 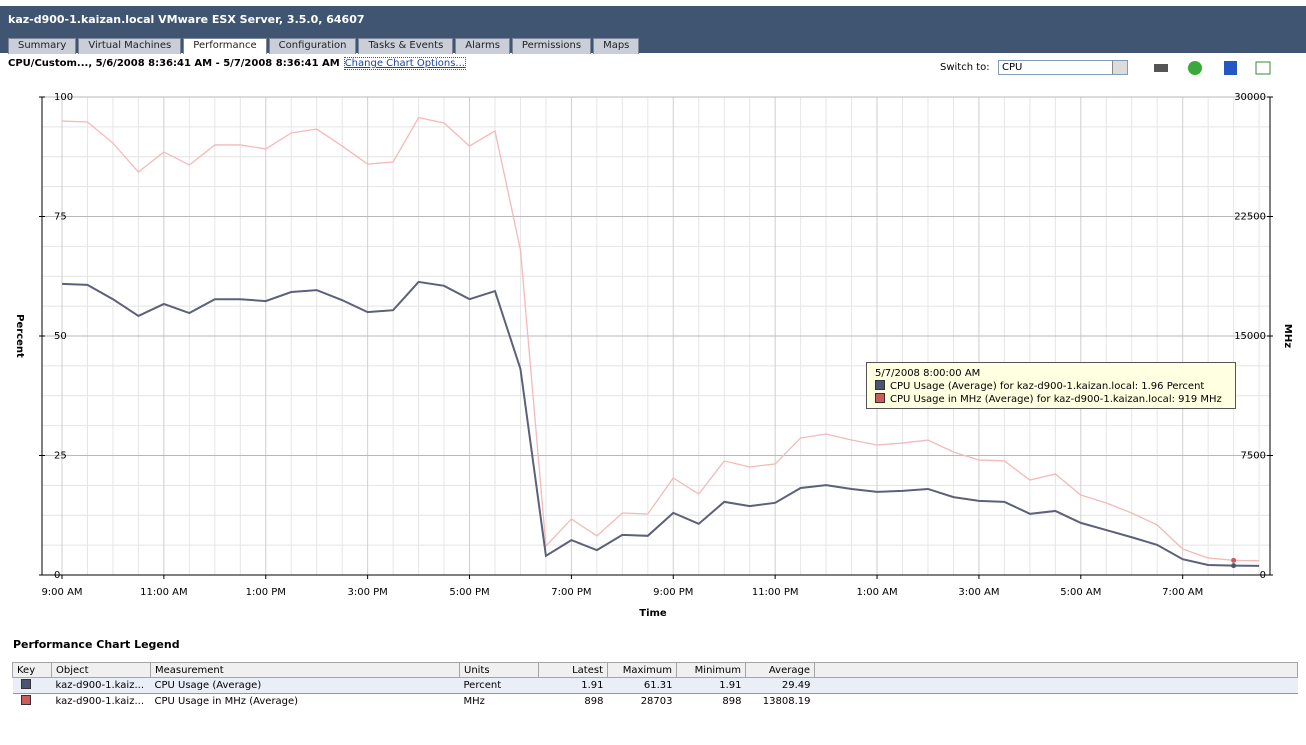 I want to click on tab: Tasks & Events, so click(x=406, y=46).